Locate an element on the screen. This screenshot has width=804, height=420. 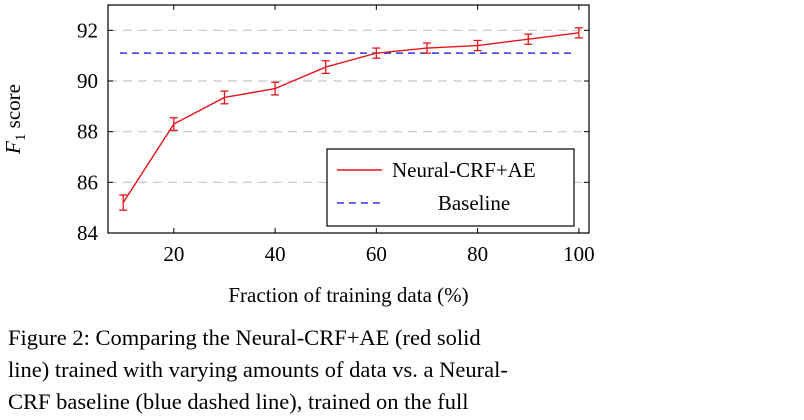
svg-text: F1 score is located at coordinates (15, 119).